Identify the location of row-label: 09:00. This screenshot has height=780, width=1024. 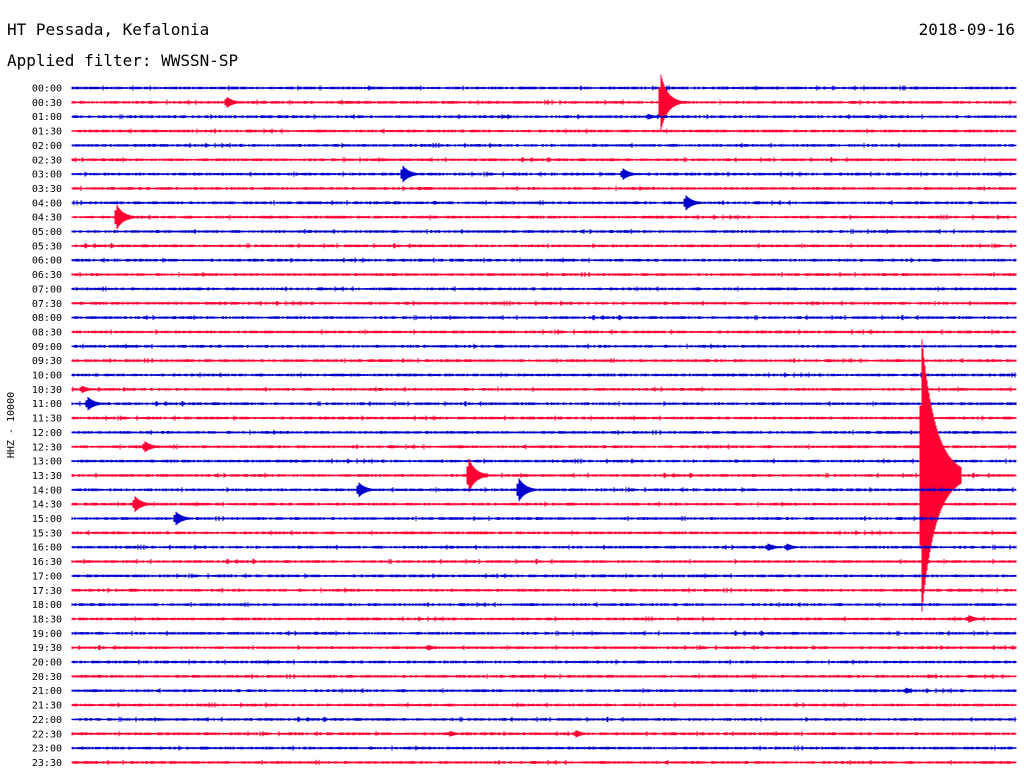
(47, 347).